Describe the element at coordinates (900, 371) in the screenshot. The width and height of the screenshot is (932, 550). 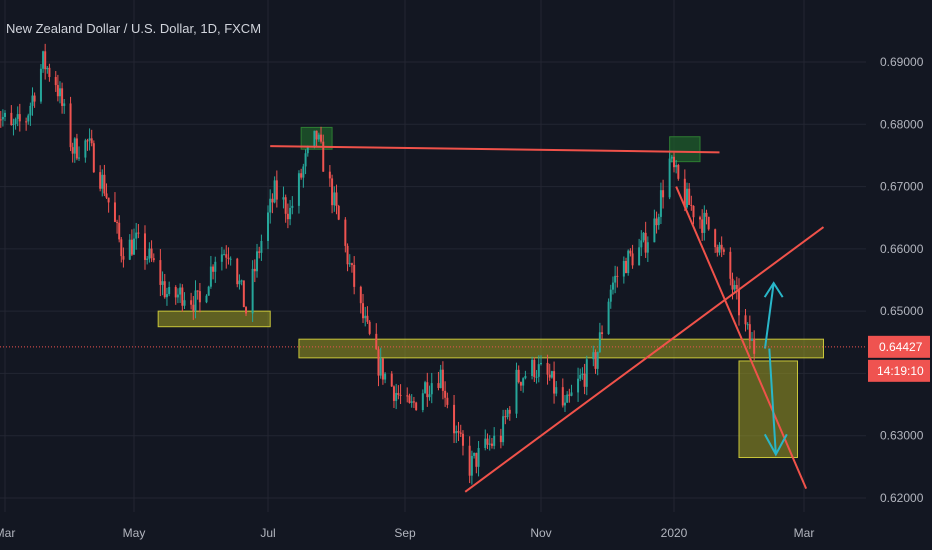
I see `countdown-label: 14:19:10` at that location.